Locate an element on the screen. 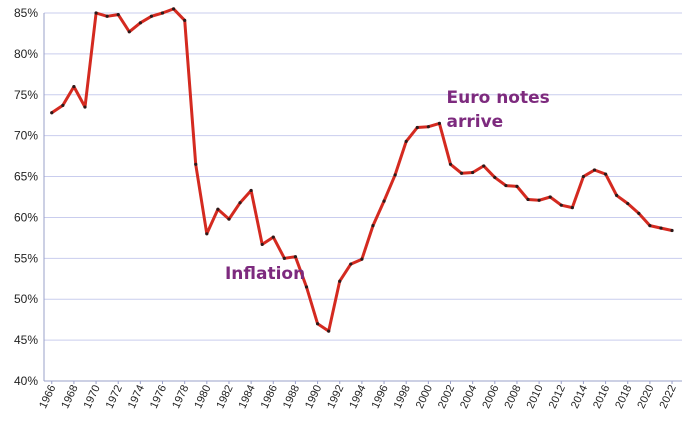 Image resolution: width=685 pixels, height=433 pixels. x-tick-label: 2016 is located at coordinates (601, 396).